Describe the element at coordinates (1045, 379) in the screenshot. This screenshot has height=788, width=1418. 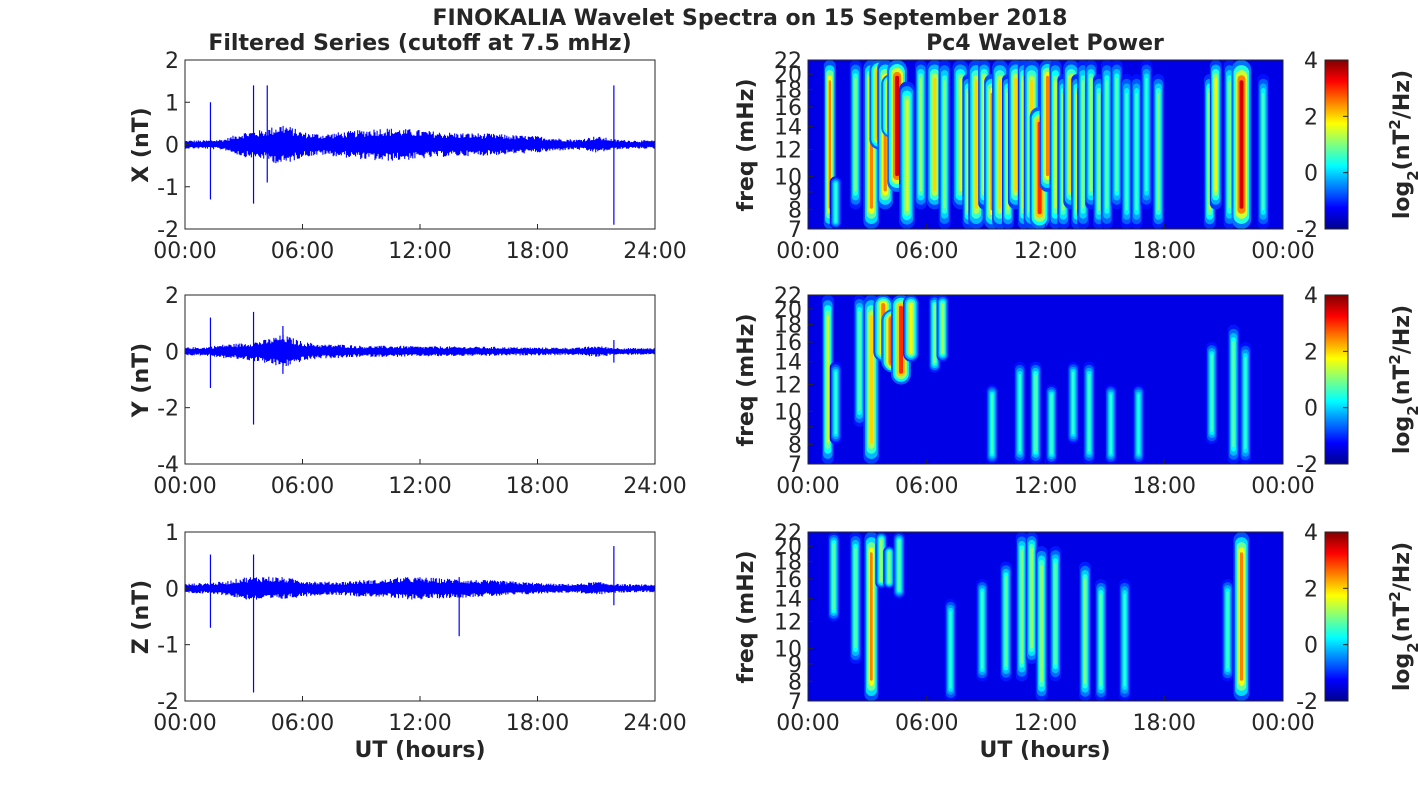
I see `y-wavelet-heatmap` at that location.